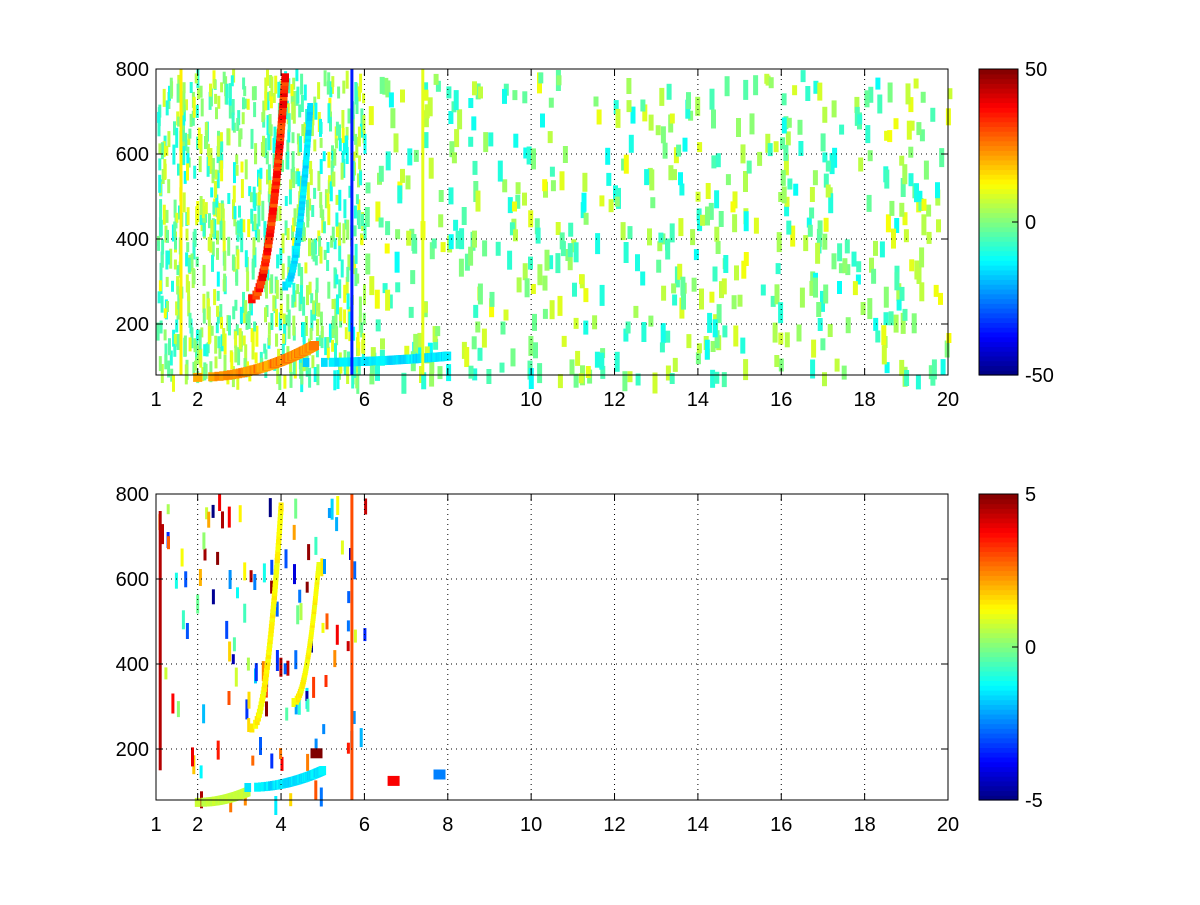  I want to click on y-tick-label: 400, so click(132, 665).